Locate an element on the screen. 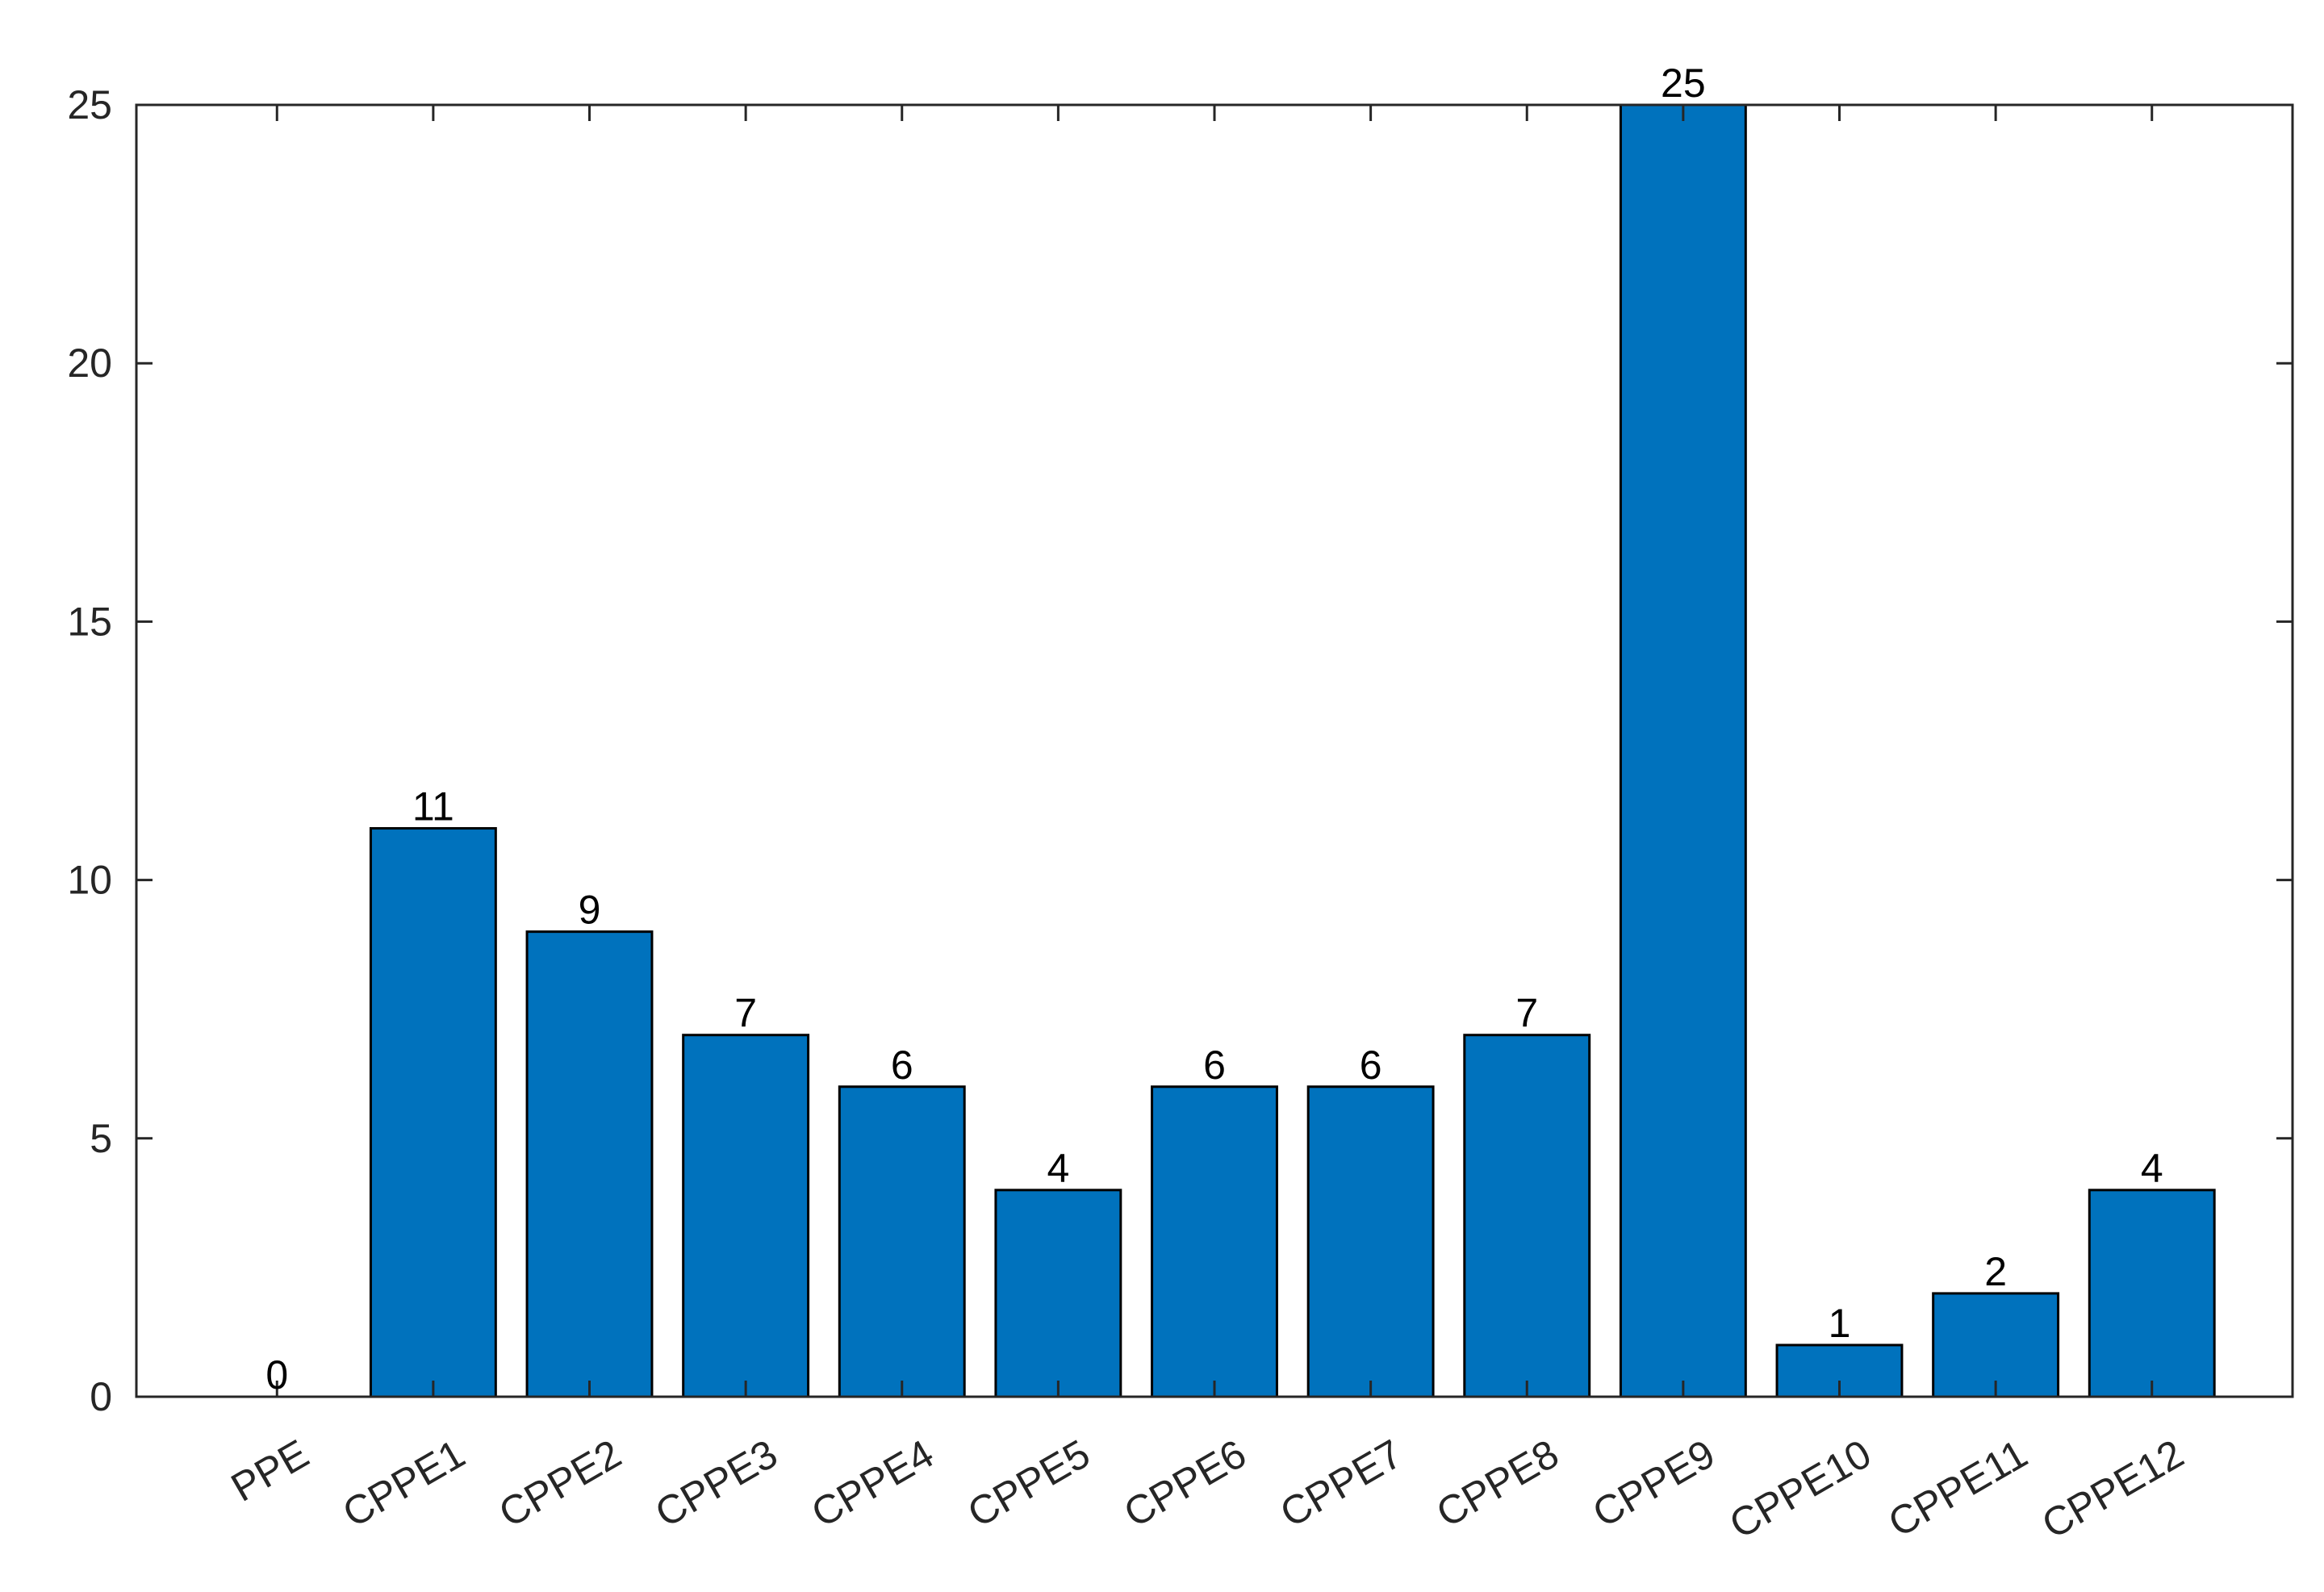 The width and height of the screenshot is (2324, 1592). x-tick-label: CPPE6 is located at coordinates (1185, 1483).